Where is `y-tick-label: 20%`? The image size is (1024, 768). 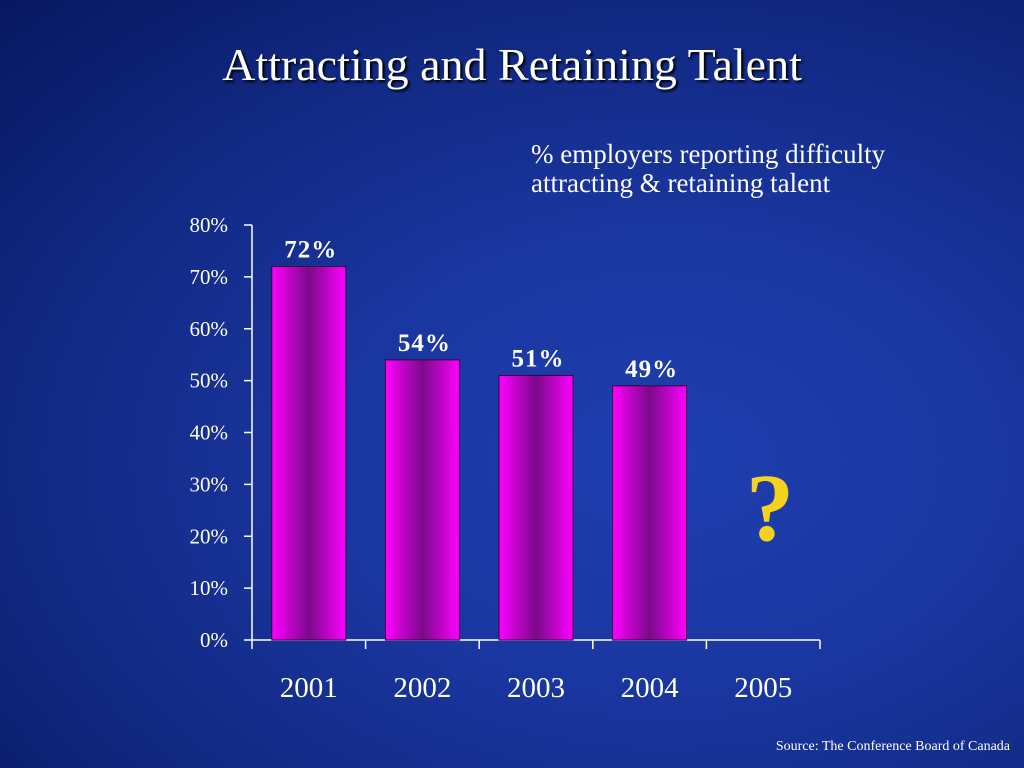
y-tick-label: 20% is located at coordinates (209, 536).